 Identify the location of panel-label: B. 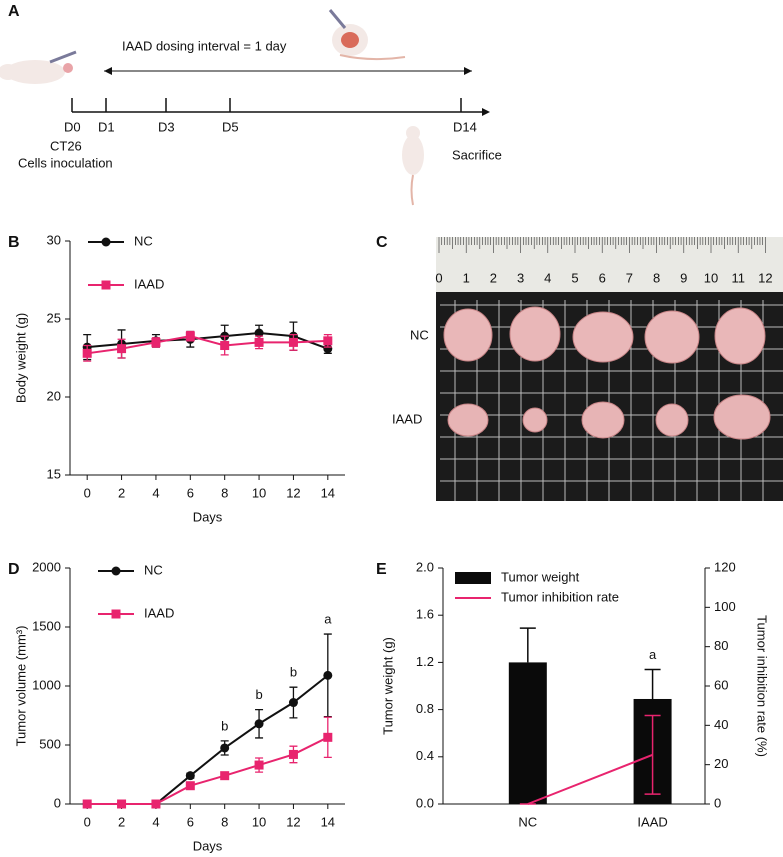
(14, 242).